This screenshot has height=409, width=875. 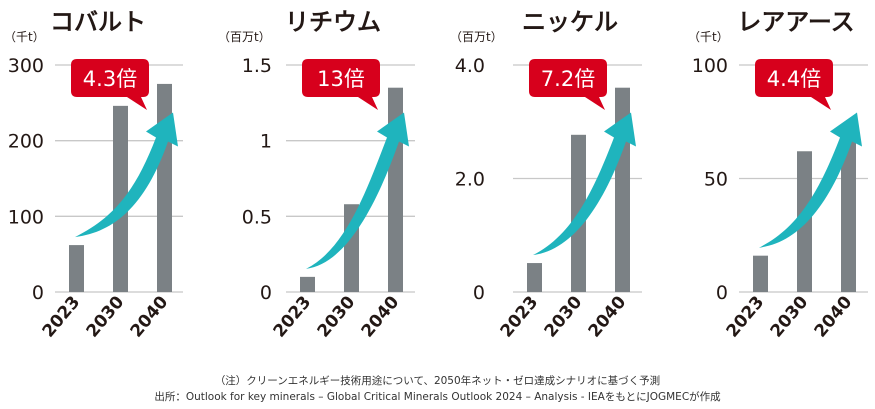 I want to click on chart-title: レアアース, so click(x=795, y=22).